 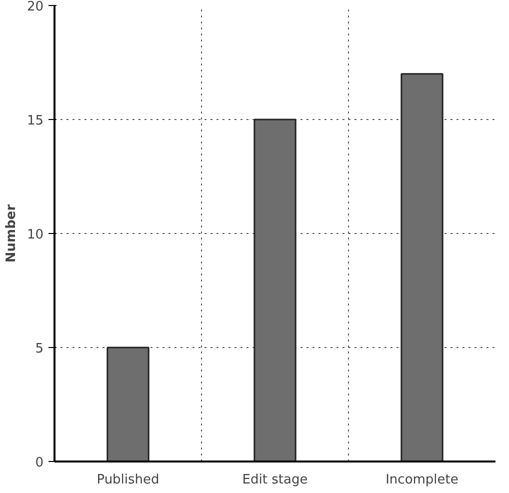 I want to click on x-tick-label: Incomplete, so click(x=422, y=480).